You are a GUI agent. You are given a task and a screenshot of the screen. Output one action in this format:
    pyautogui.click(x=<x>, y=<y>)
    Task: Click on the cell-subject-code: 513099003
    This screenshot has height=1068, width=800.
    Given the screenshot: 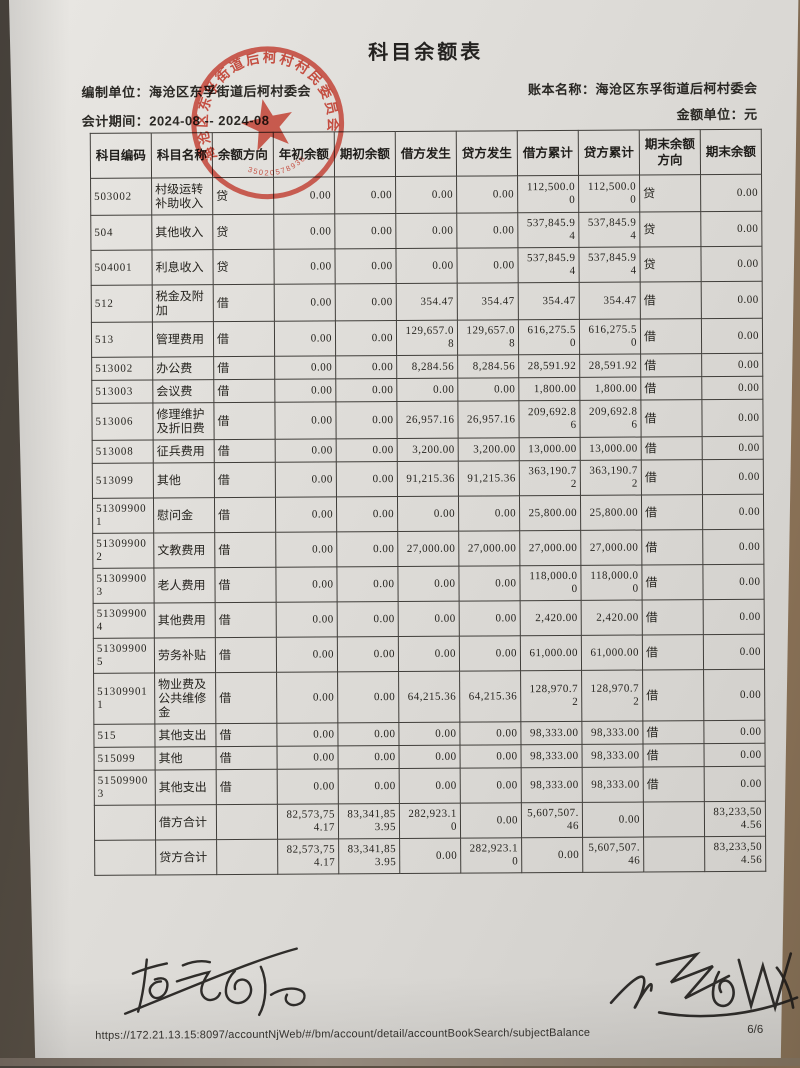 What is the action you would take?
    pyautogui.click(x=123, y=586)
    